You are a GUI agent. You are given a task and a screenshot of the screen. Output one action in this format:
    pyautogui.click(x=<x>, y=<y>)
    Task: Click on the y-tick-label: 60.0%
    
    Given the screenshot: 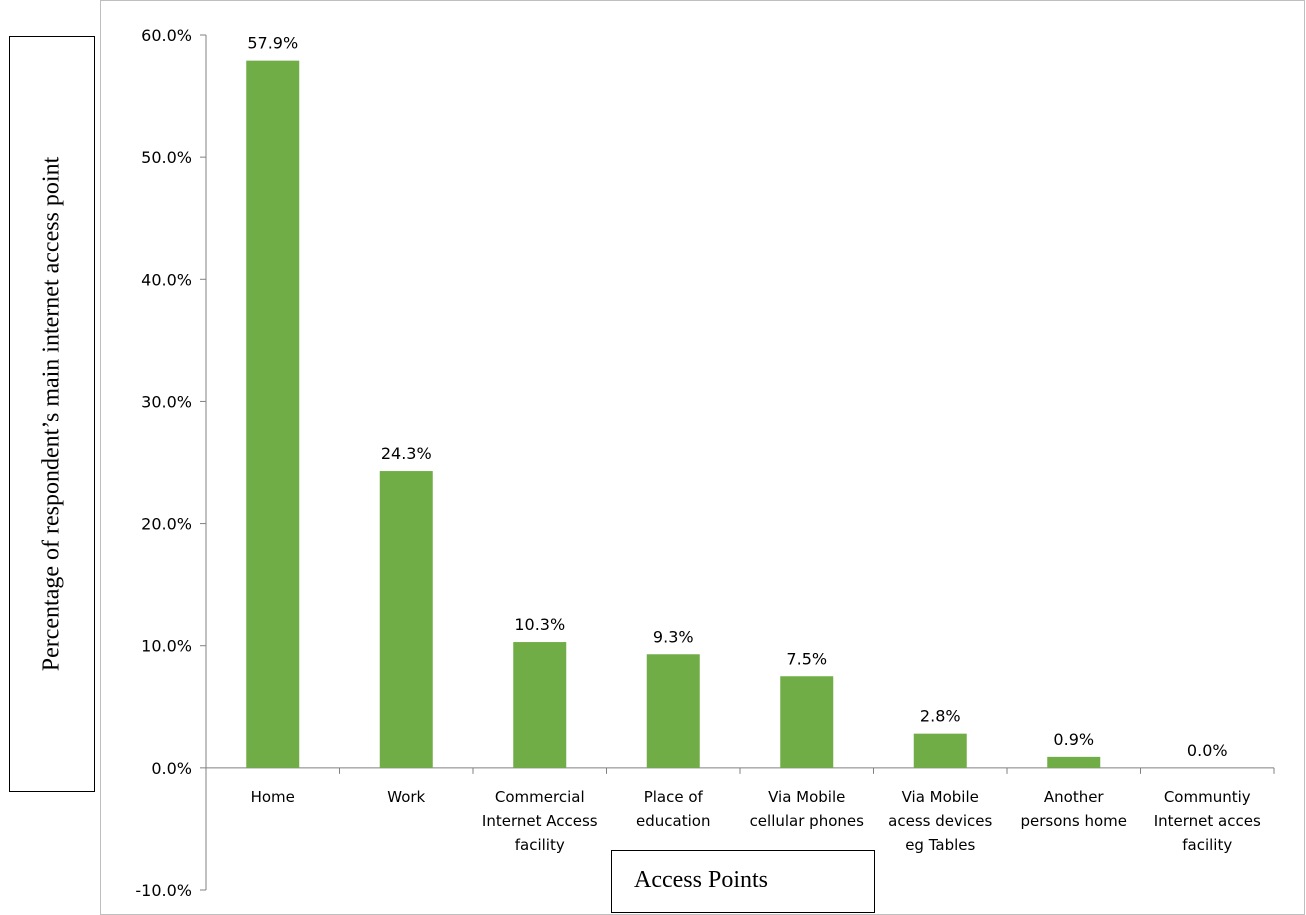 What is the action you would take?
    pyautogui.click(x=166, y=35)
    